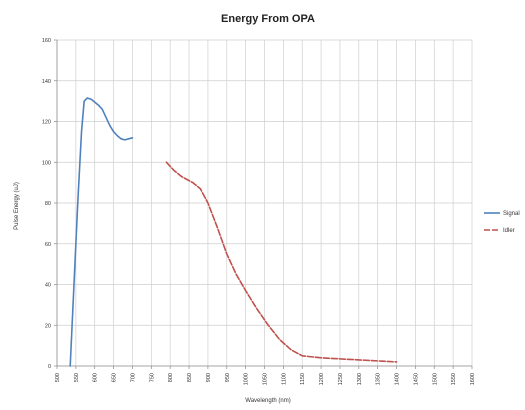 The image size is (525, 410). Describe the element at coordinates (267, 401) in the screenshot. I see `x-axis-title: Wavelength (nm)` at that location.